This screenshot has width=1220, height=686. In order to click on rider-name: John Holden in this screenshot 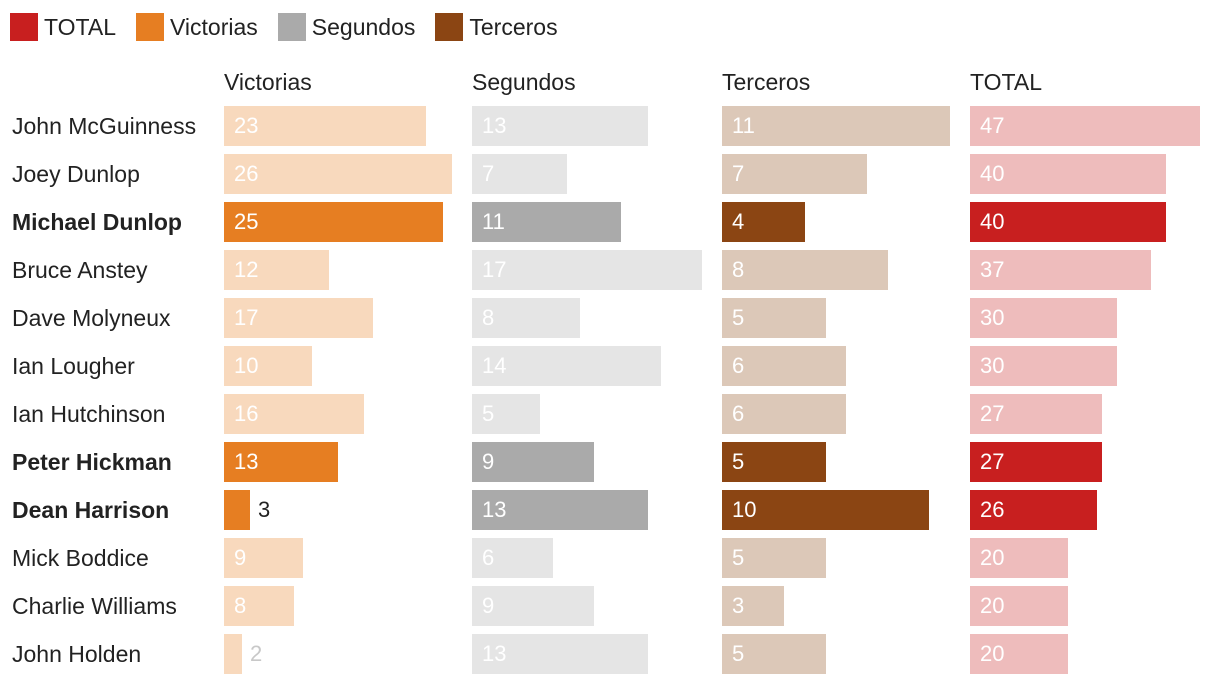, I will do `click(77, 654)`.